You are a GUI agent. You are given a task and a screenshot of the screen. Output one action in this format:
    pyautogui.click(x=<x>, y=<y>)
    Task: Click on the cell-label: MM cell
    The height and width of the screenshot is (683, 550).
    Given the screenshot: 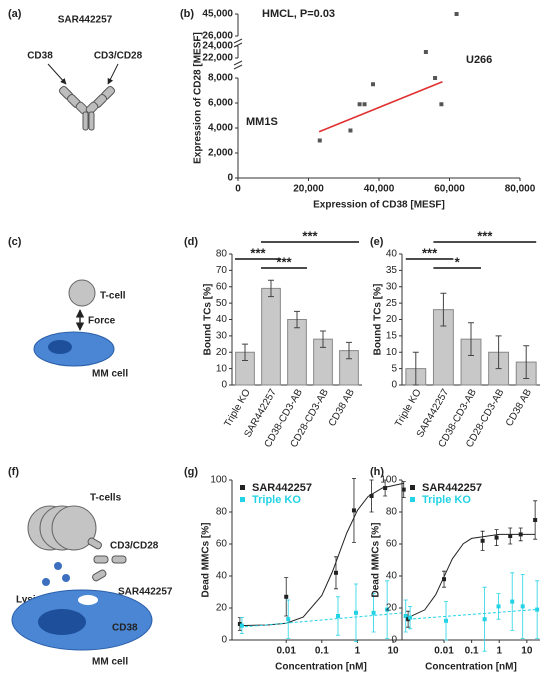 What is the action you would take?
    pyautogui.click(x=110, y=374)
    